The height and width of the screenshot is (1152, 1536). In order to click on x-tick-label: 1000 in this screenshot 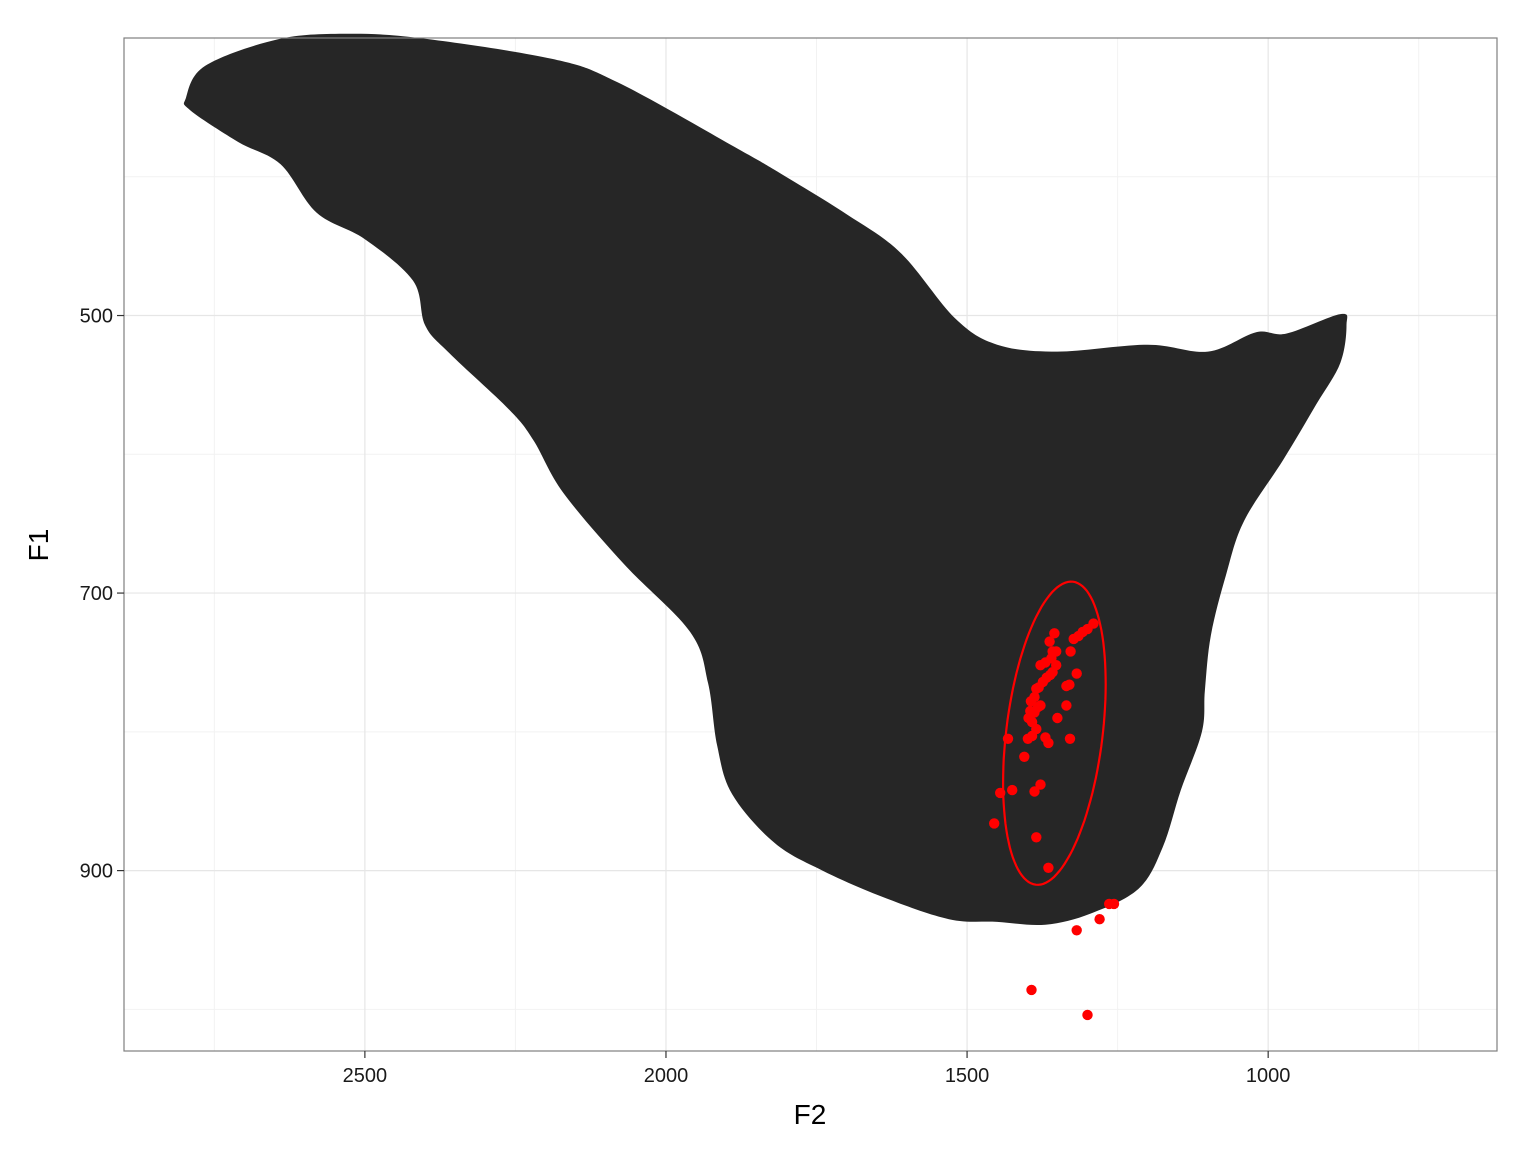, I will do `click(1268, 1076)`.